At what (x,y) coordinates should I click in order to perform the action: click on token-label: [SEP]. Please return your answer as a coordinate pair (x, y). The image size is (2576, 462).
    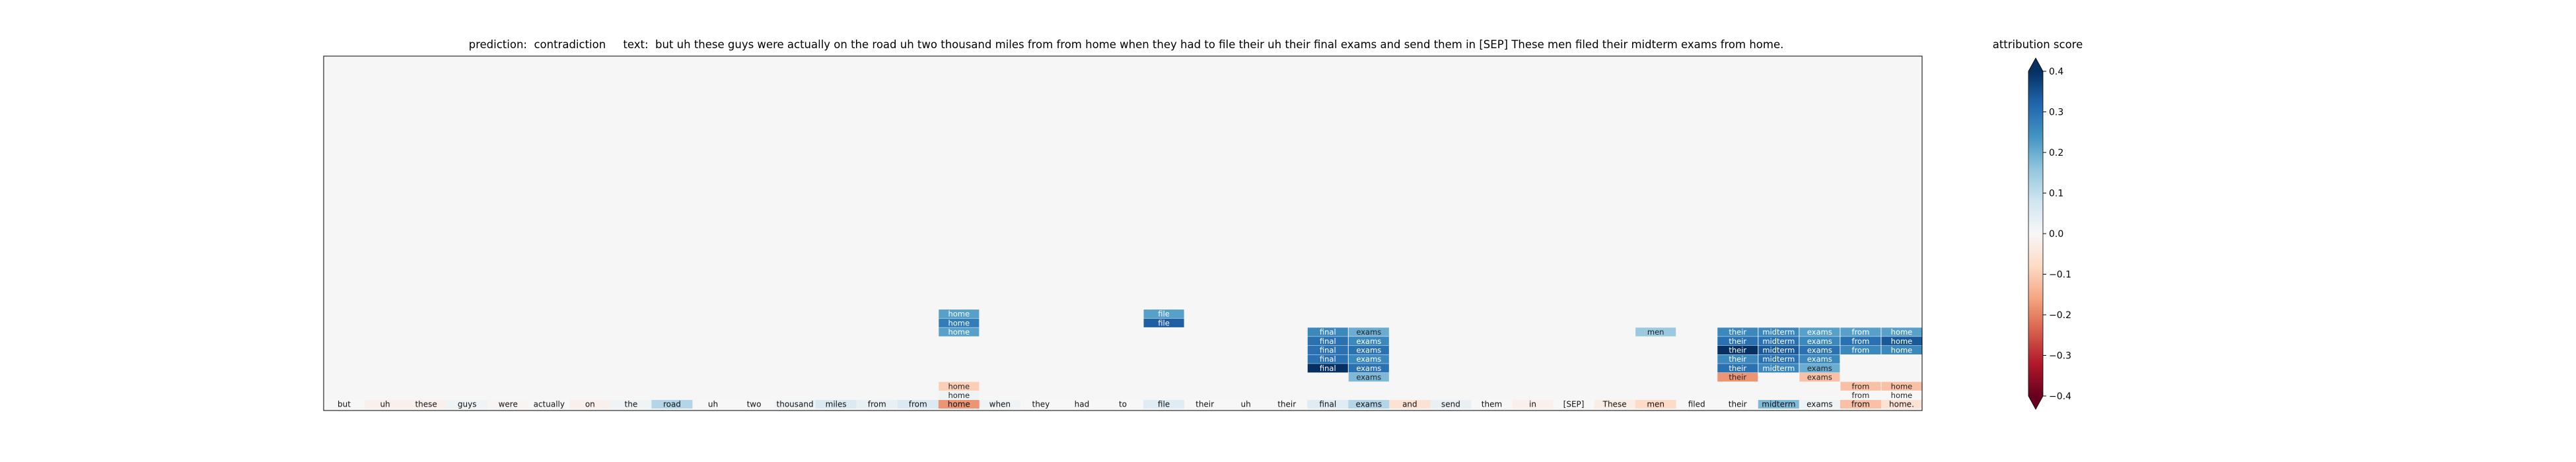
    Looking at the image, I should click on (1574, 404).